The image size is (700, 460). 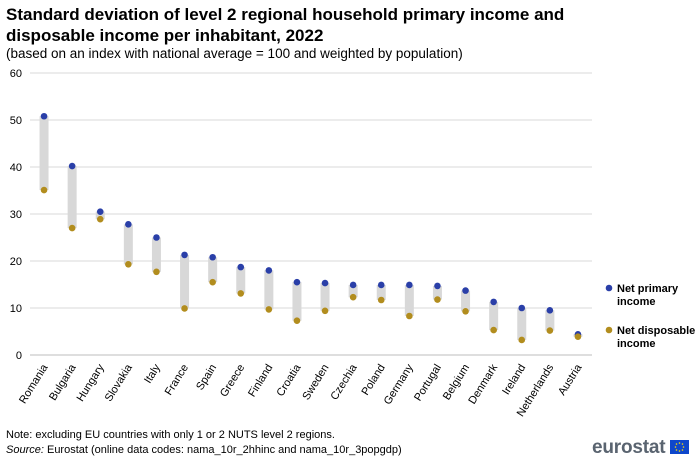 What do you see at coordinates (16, 74) in the screenshot?
I see `y-tick-label: 60` at bounding box center [16, 74].